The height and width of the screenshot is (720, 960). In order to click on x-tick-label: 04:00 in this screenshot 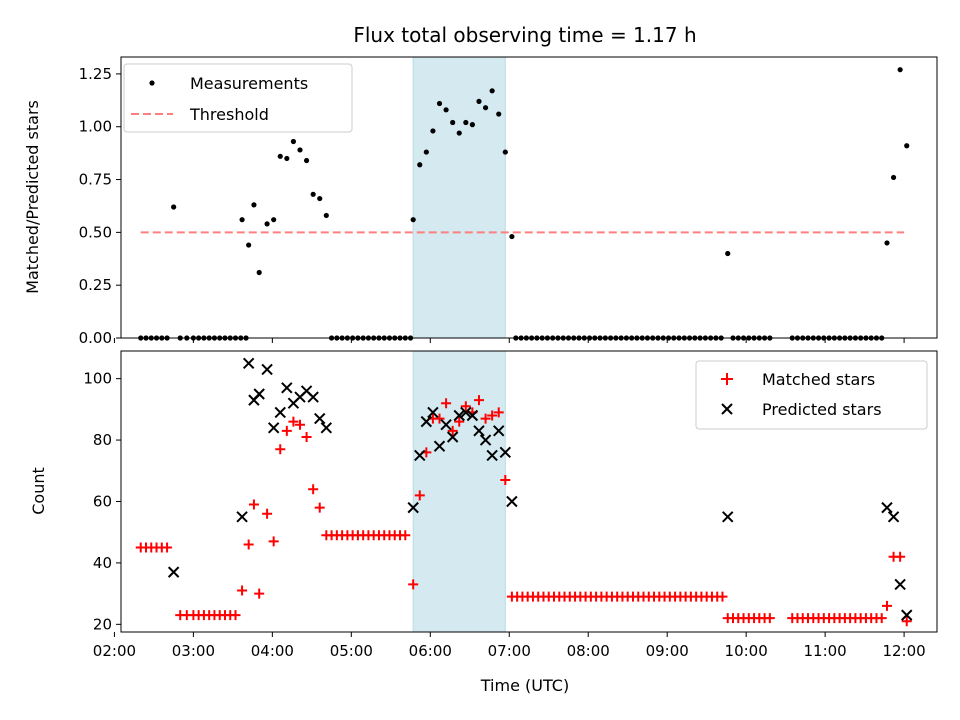, I will do `click(272, 651)`.